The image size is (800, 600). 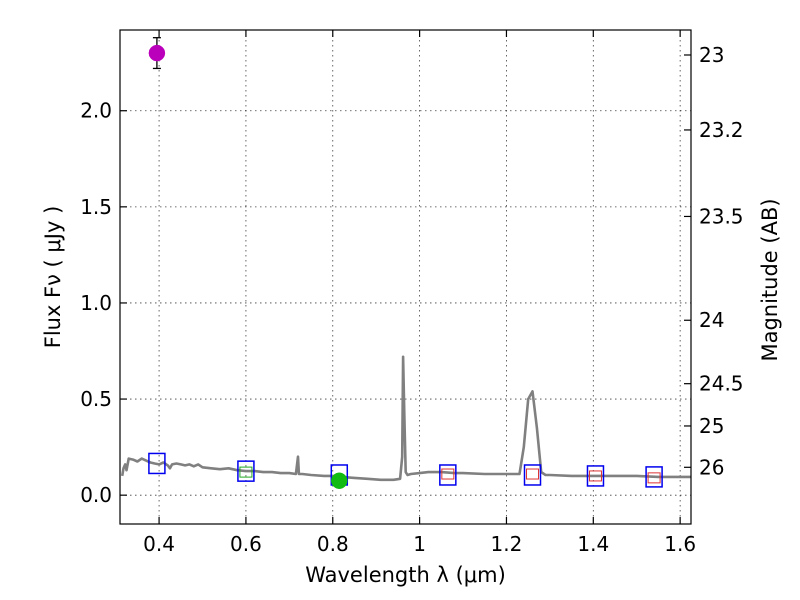 I want to click on x-tick-label: 0.6, so click(x=246, y=544).